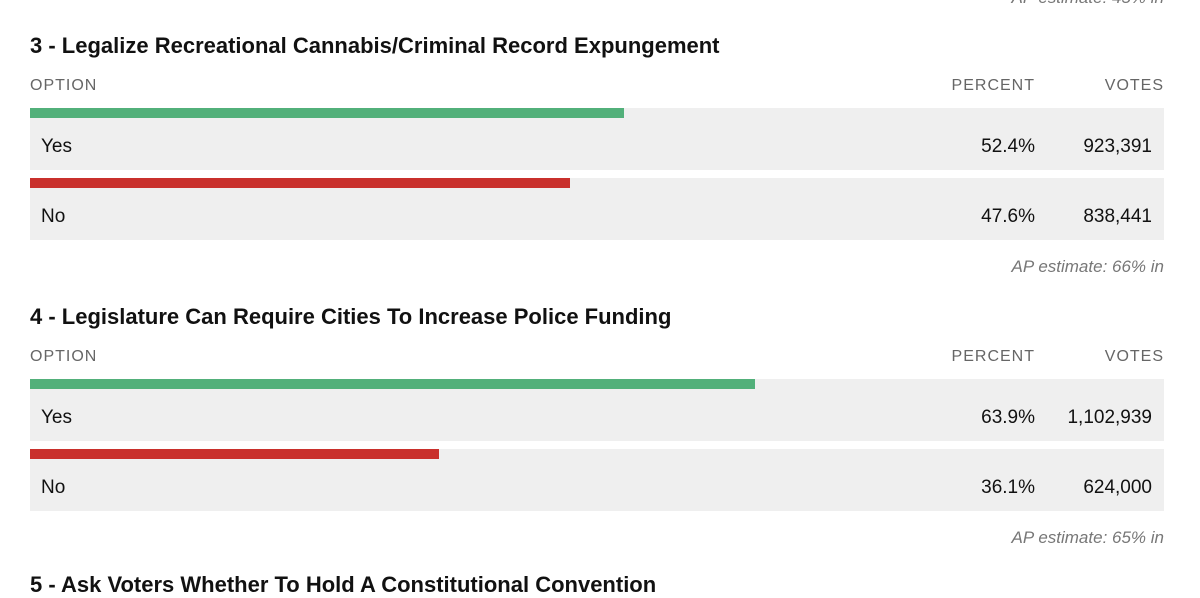 Image resolution: width=1200 pixels, height=598 pixels. I want to click on percent: 36.1%, so click(1008, 487).